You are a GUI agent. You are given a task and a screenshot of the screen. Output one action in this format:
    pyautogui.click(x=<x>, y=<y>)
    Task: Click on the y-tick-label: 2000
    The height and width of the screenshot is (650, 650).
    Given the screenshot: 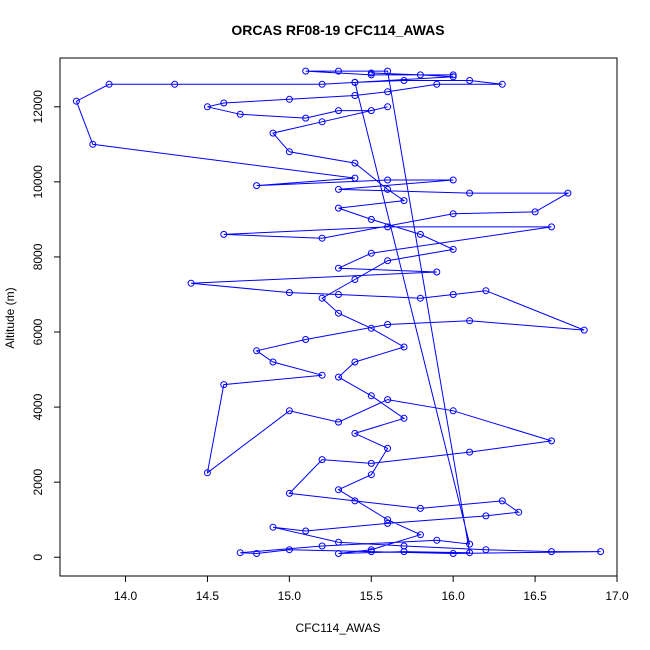 What is the action you would take?
    pyautogui.click(x=38, y=481)
    